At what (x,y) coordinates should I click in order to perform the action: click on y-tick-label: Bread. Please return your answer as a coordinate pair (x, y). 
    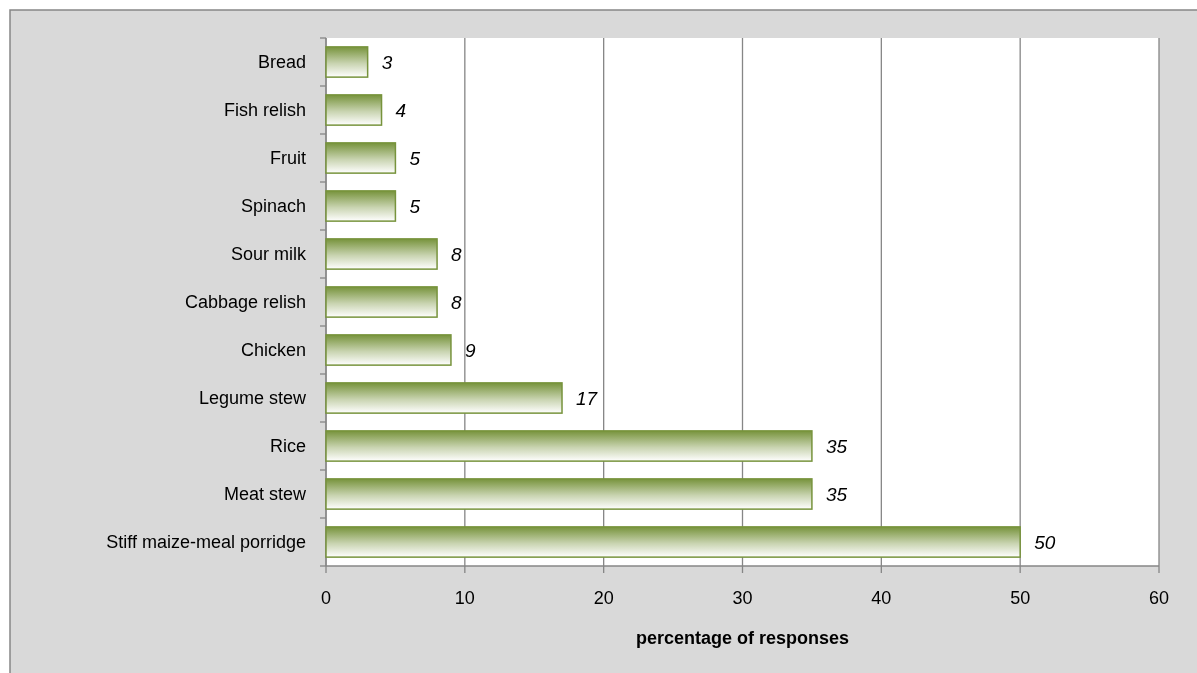
    Looking at the image, I should click on (281, 62).